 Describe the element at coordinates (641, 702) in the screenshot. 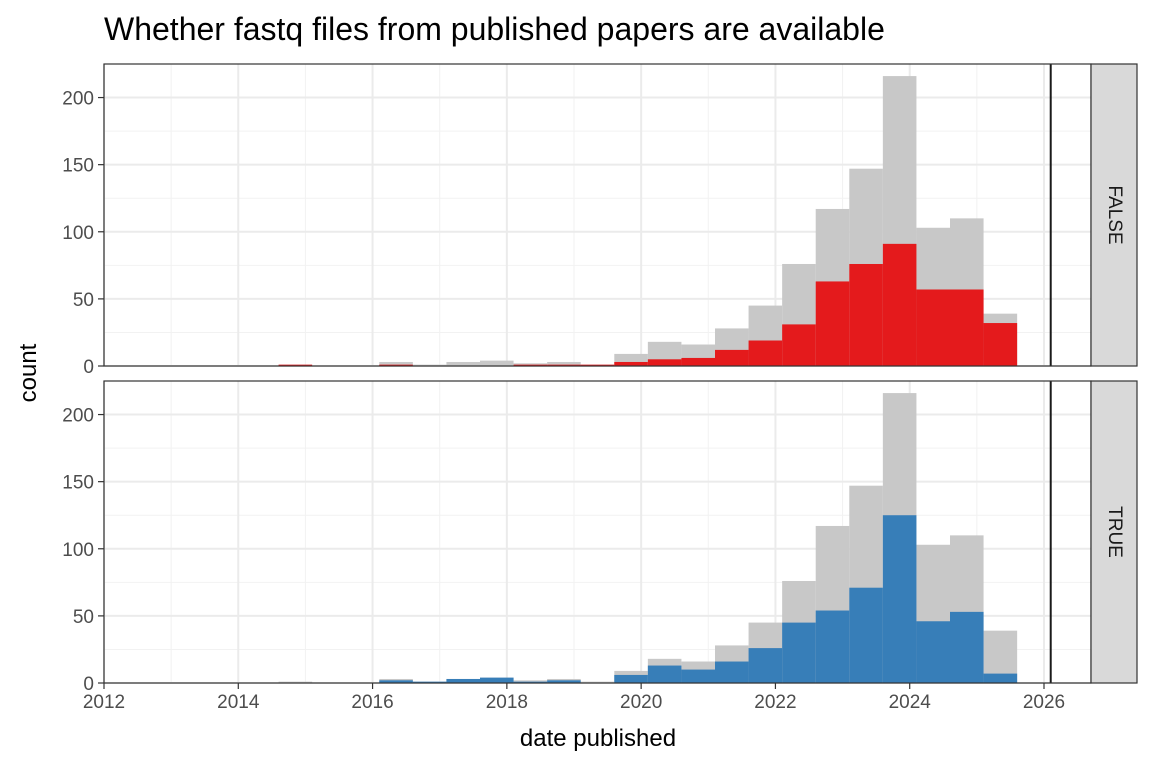

I see `x-tick-label: 2020` at that location.